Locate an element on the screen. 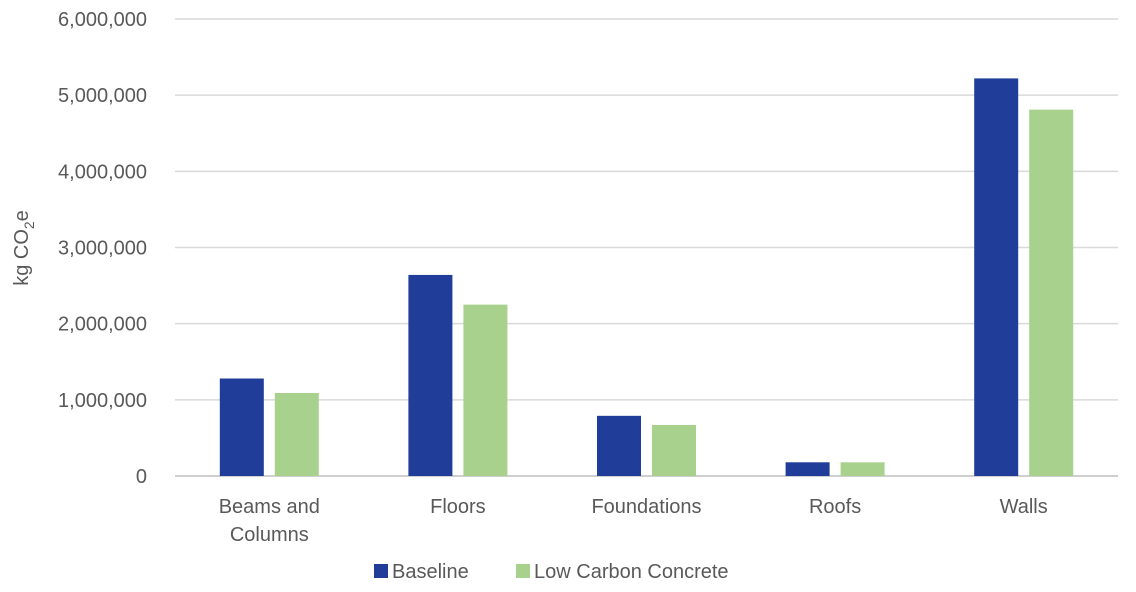 This screenshot has height=592, width=1136. y-tick-label: 2,000,000 is located at coordinates (102, 325).